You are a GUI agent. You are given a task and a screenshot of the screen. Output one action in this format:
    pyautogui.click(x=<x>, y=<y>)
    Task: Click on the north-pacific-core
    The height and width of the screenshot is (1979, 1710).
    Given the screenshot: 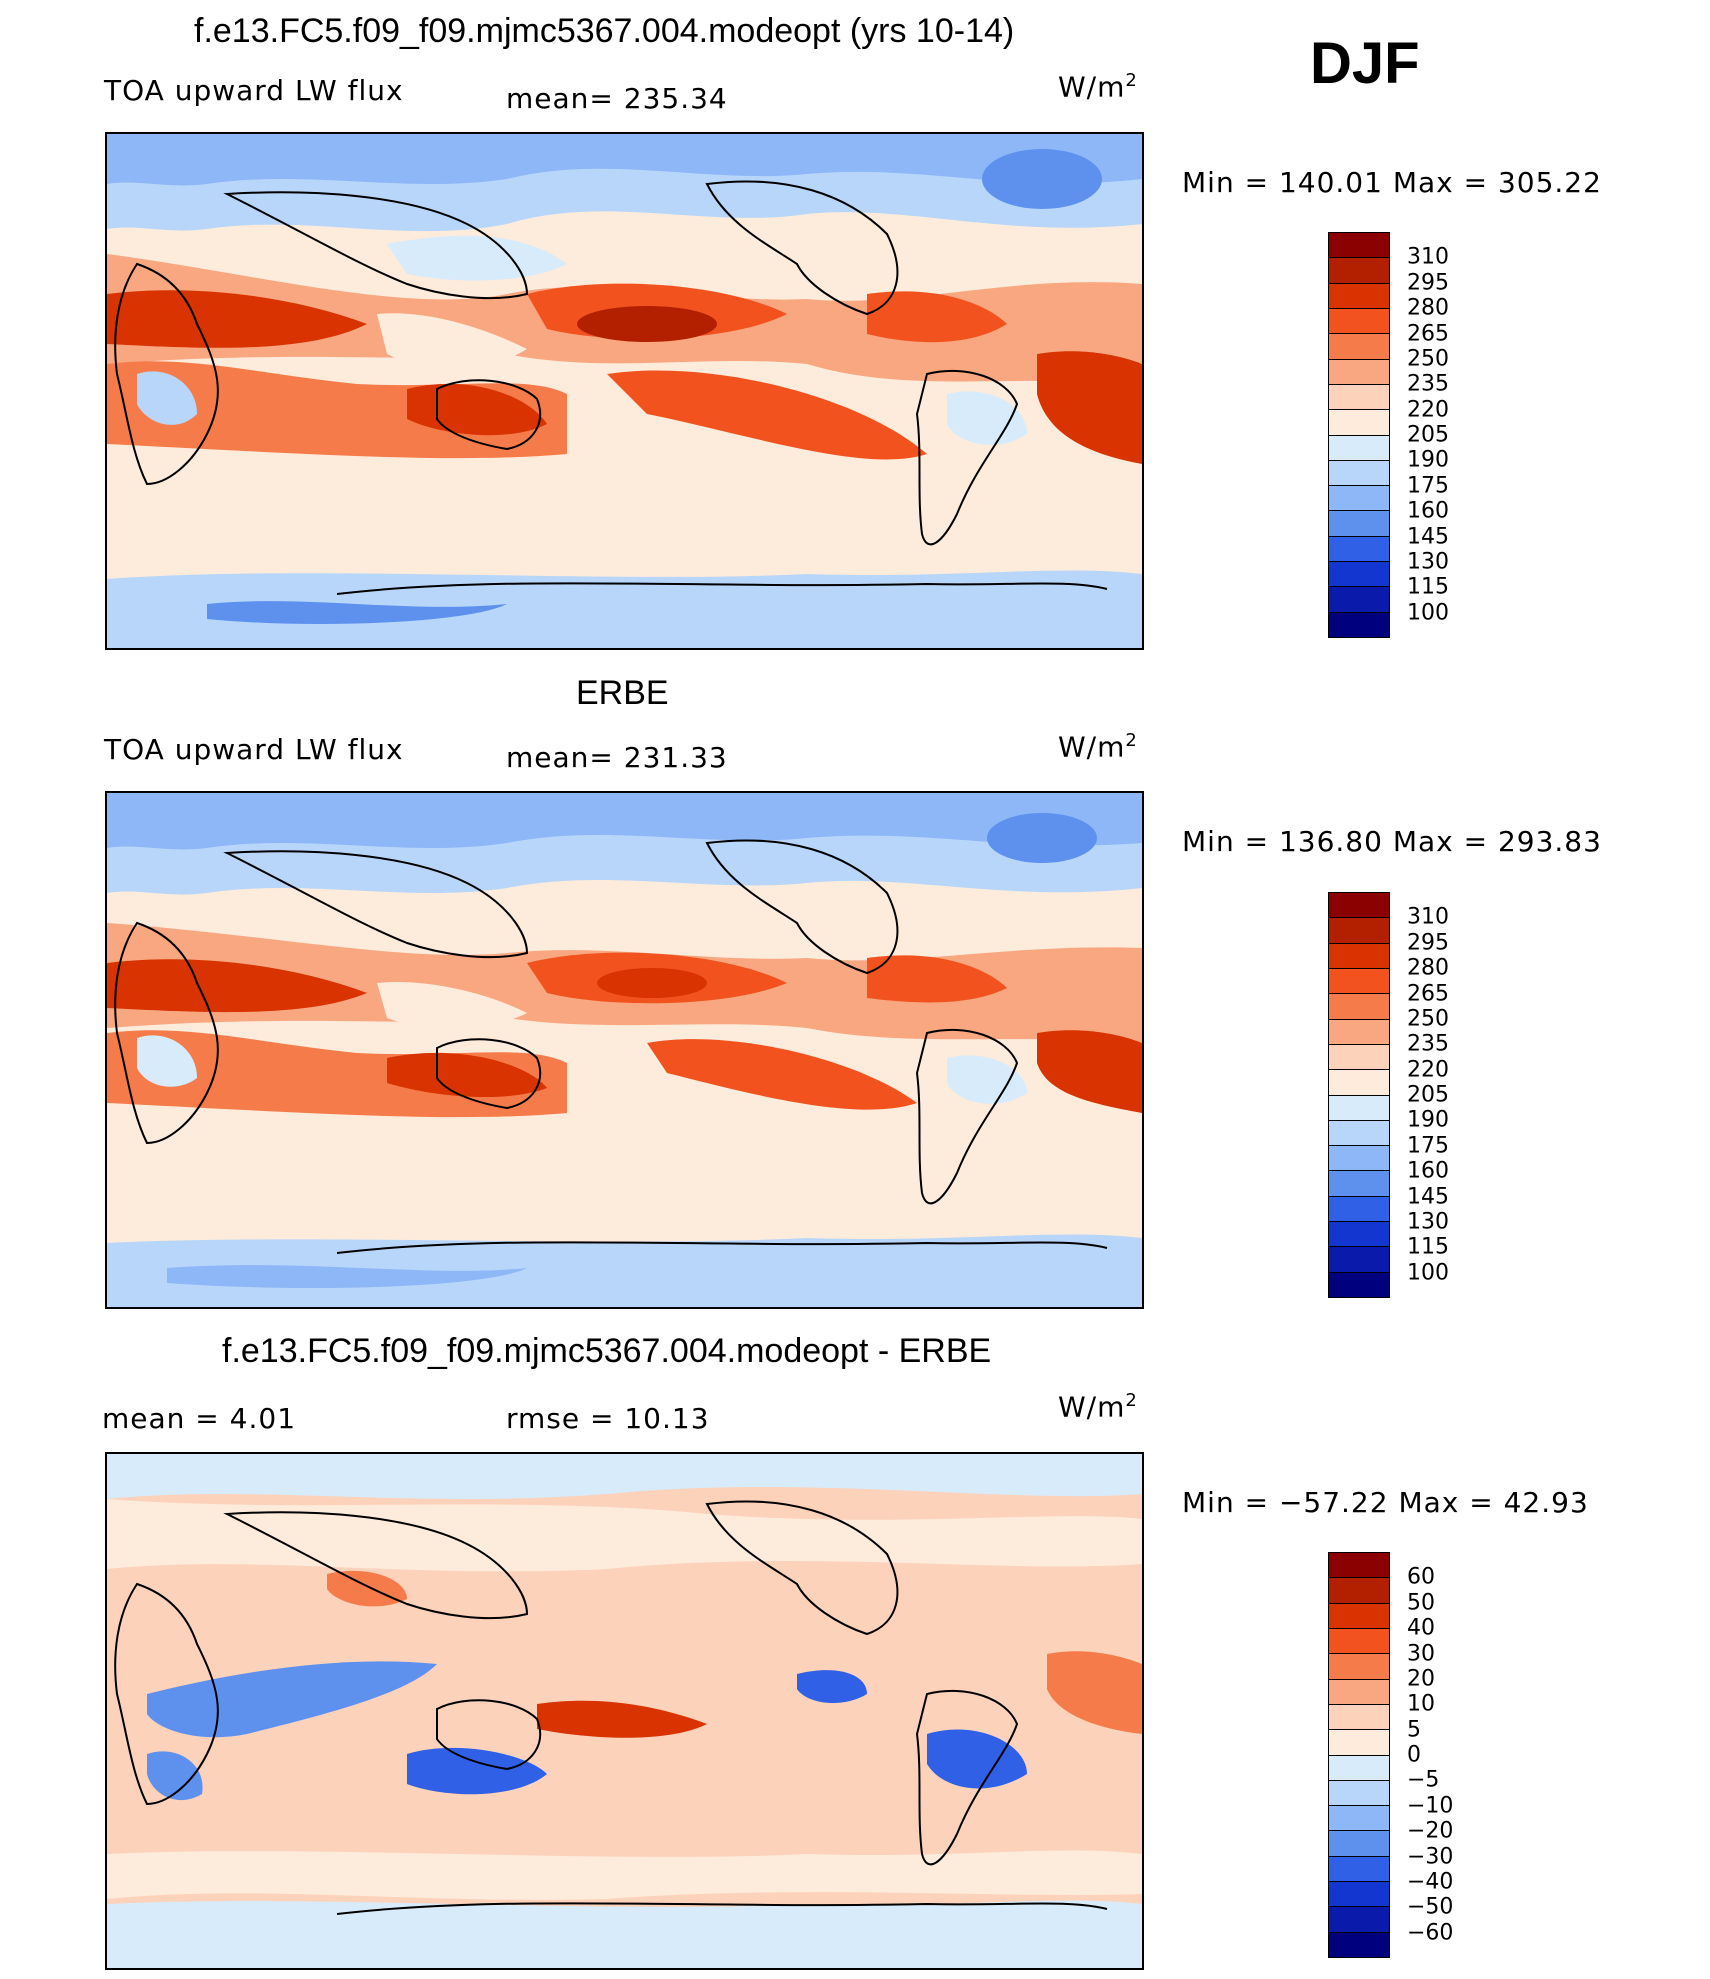 What is the action you would take?
    pyautogui.click(x=647, y=324)
    